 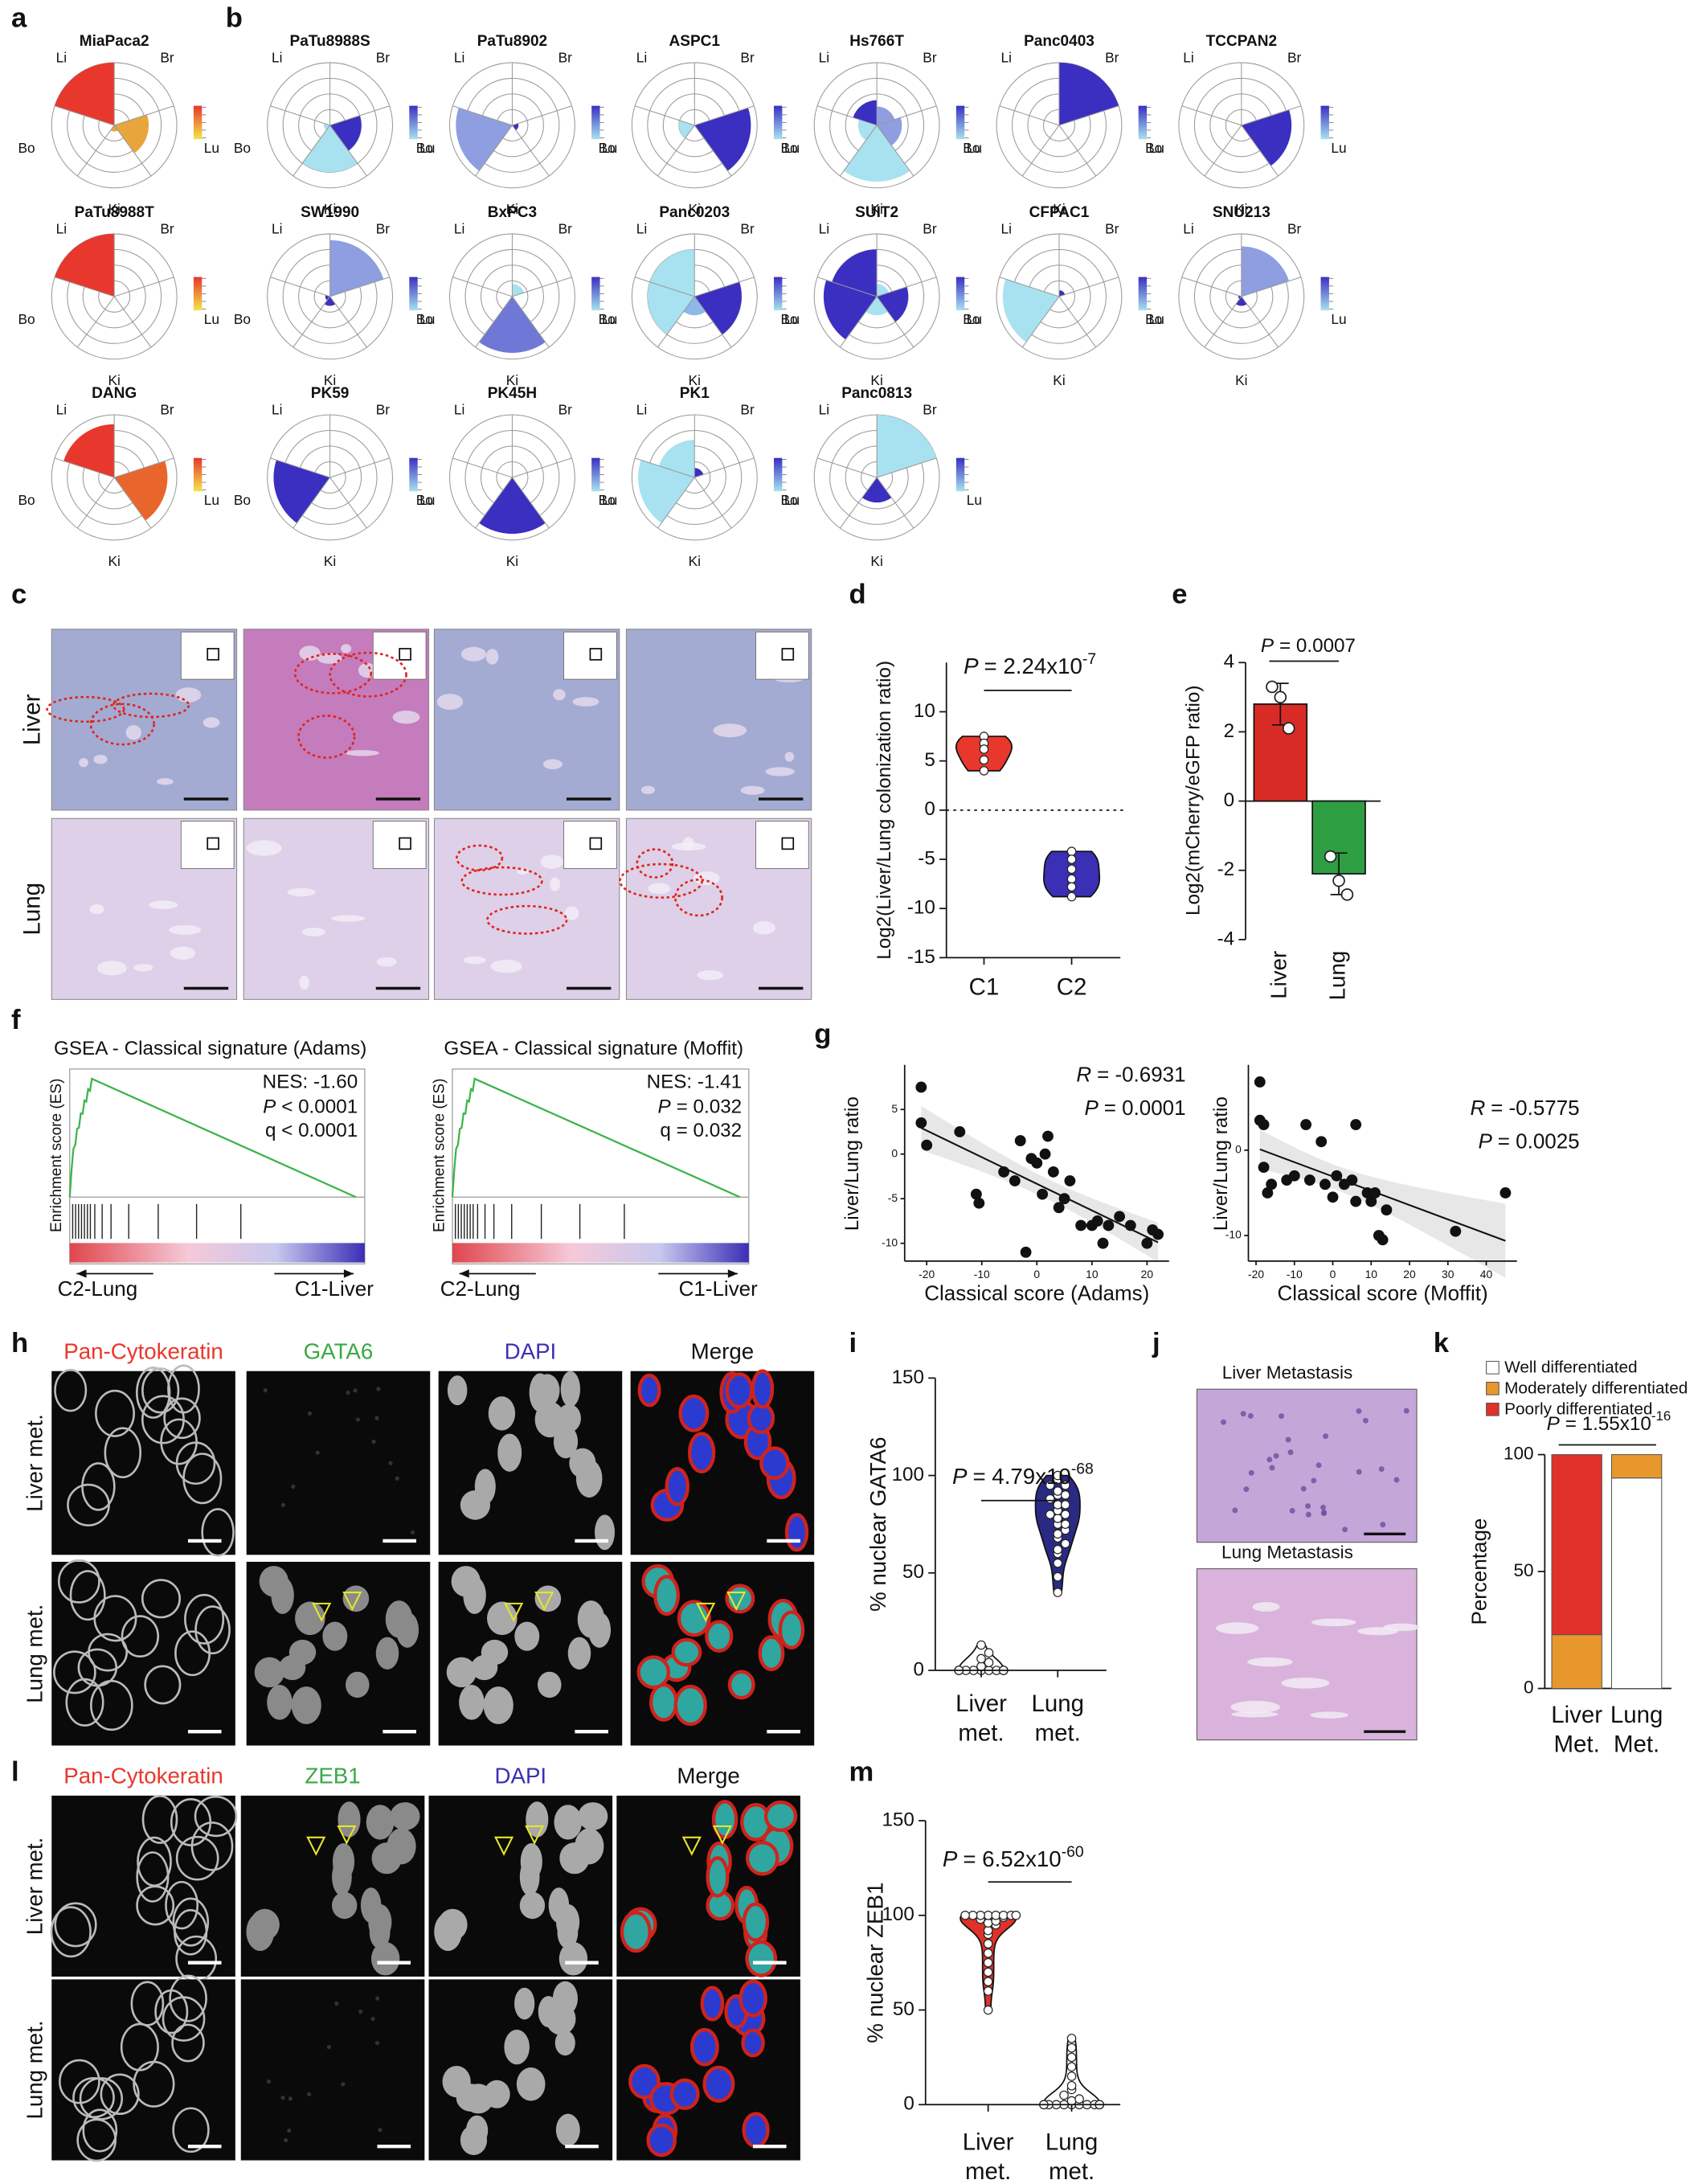 I want to click on x-tick-label: Met., so click(x=1577, y=1744).